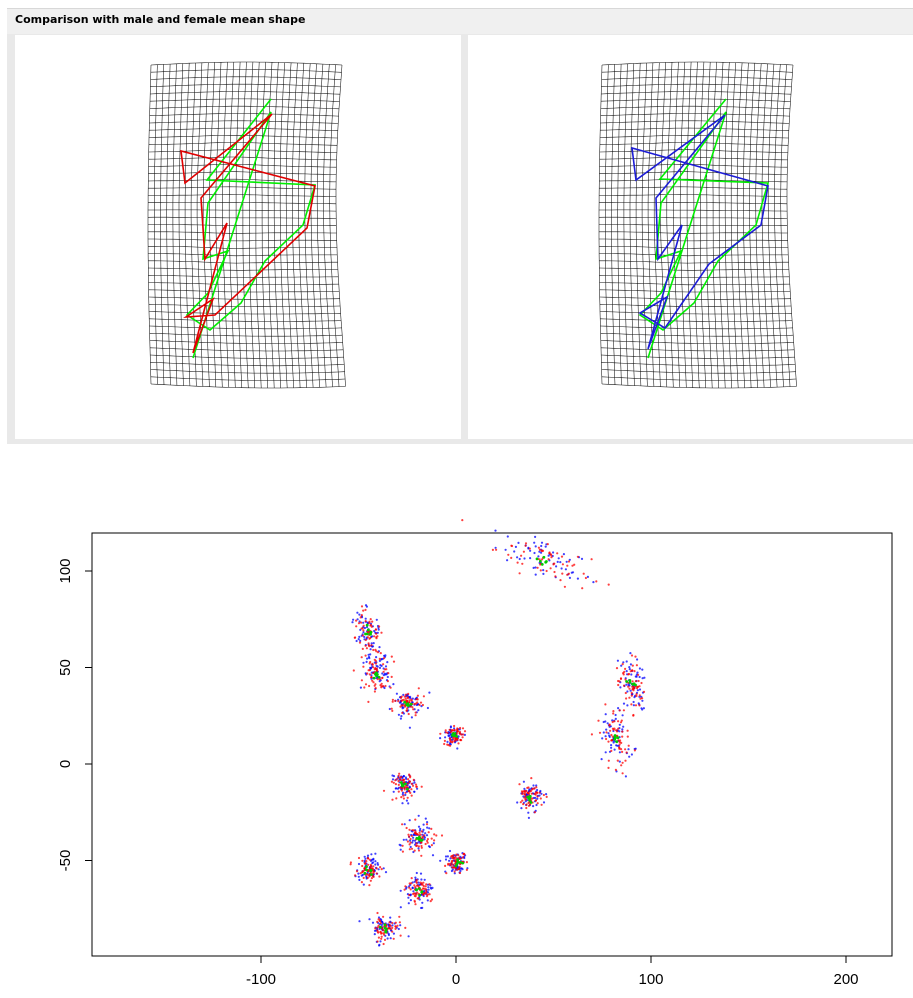  I want to click on scatter-points, so click(497, 733).